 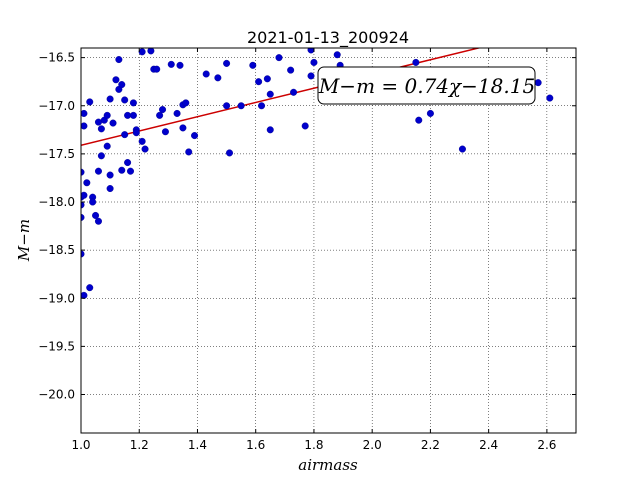 What do you see at coordinates (56, 58) in the screenshot?
I see `y-tick-label: −16.5` at bounding box center [56, 58].